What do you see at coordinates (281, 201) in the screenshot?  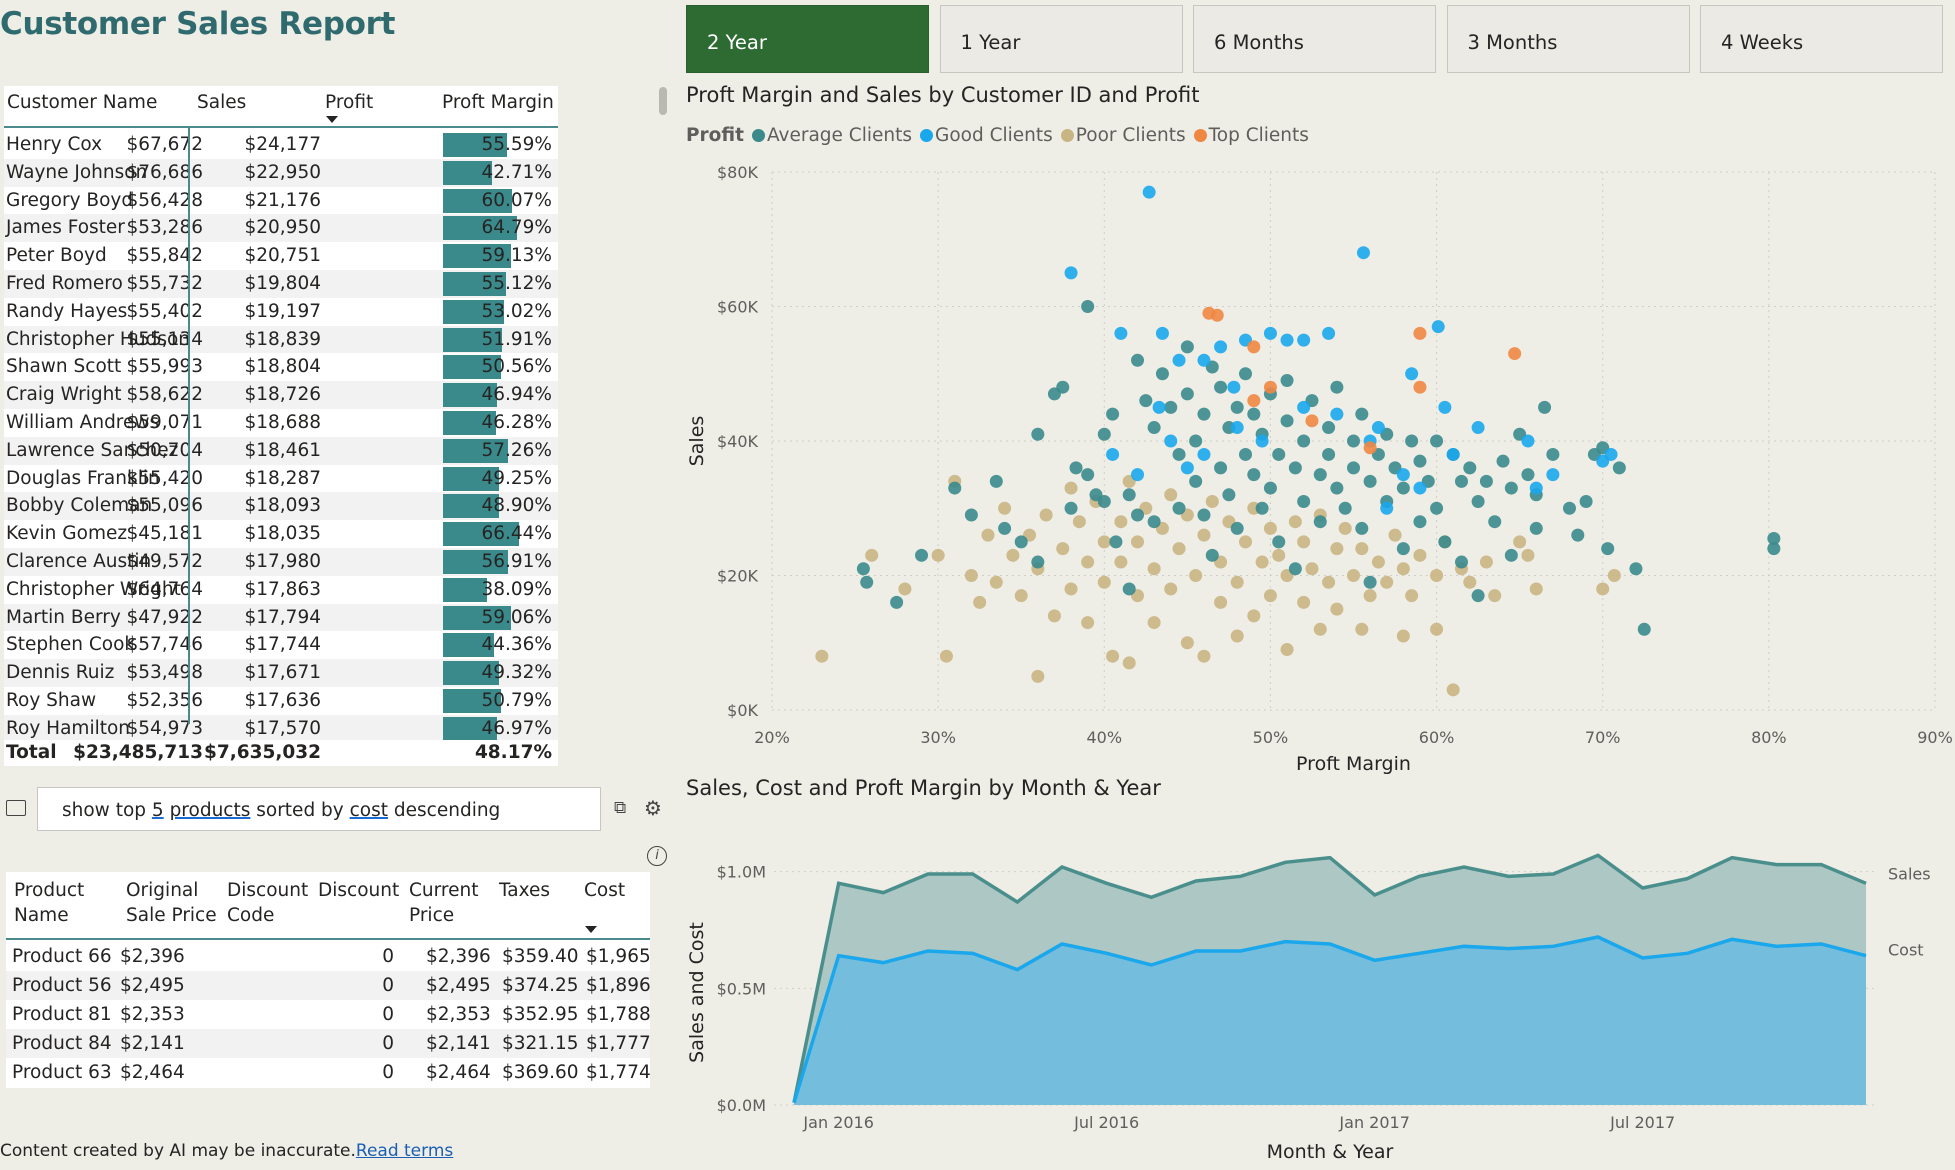 I see `table-row: Gregory Boyd $56,428 $21,176 60.07%` at bounding box center [281, 201].